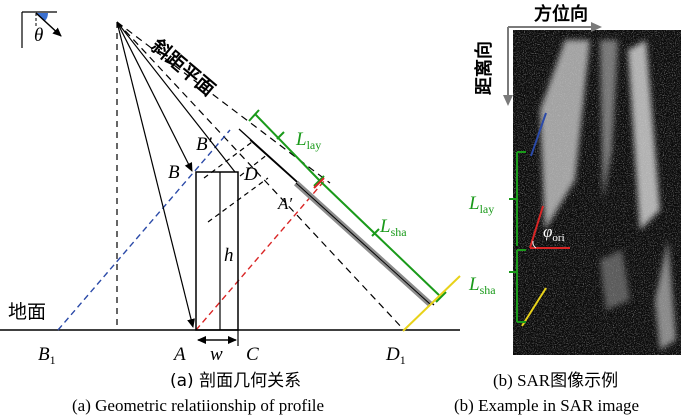  Describe the element at coordinates (534, 307) in the screenshot. I see `sar-yellow-line` at that location.